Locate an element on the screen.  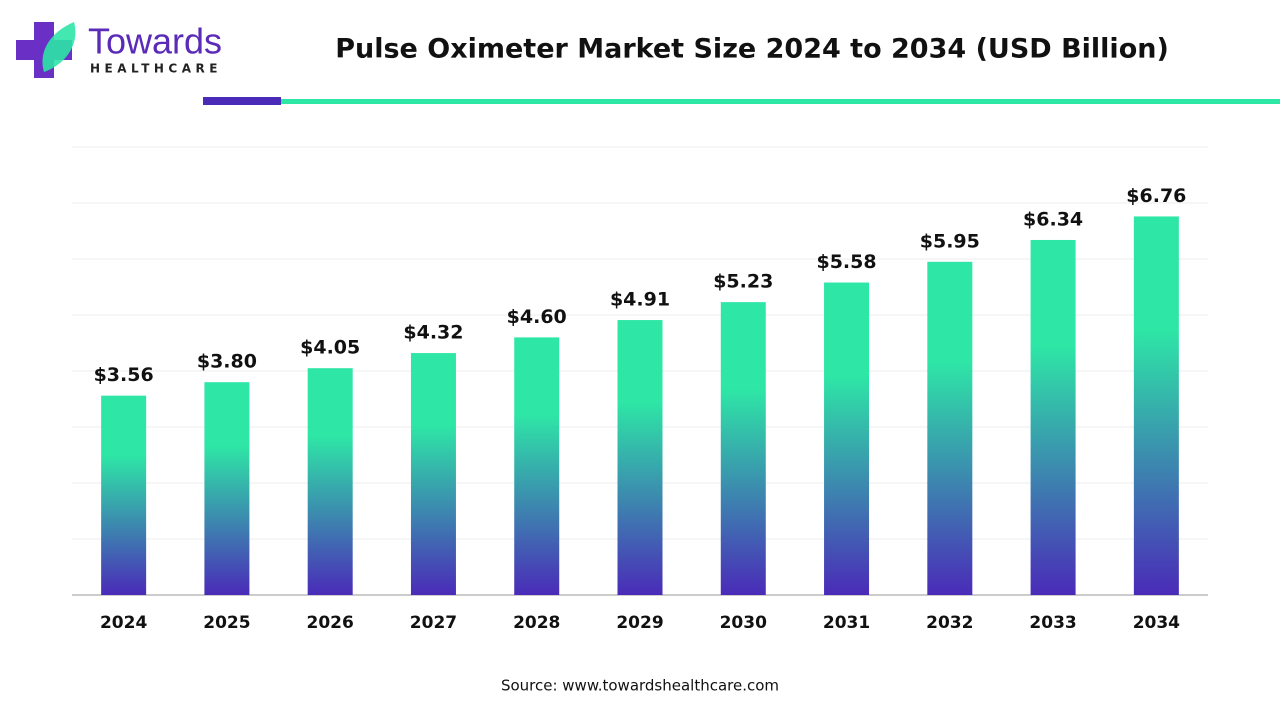
value-label: $6.34 is located at coordinates (1053, 219).